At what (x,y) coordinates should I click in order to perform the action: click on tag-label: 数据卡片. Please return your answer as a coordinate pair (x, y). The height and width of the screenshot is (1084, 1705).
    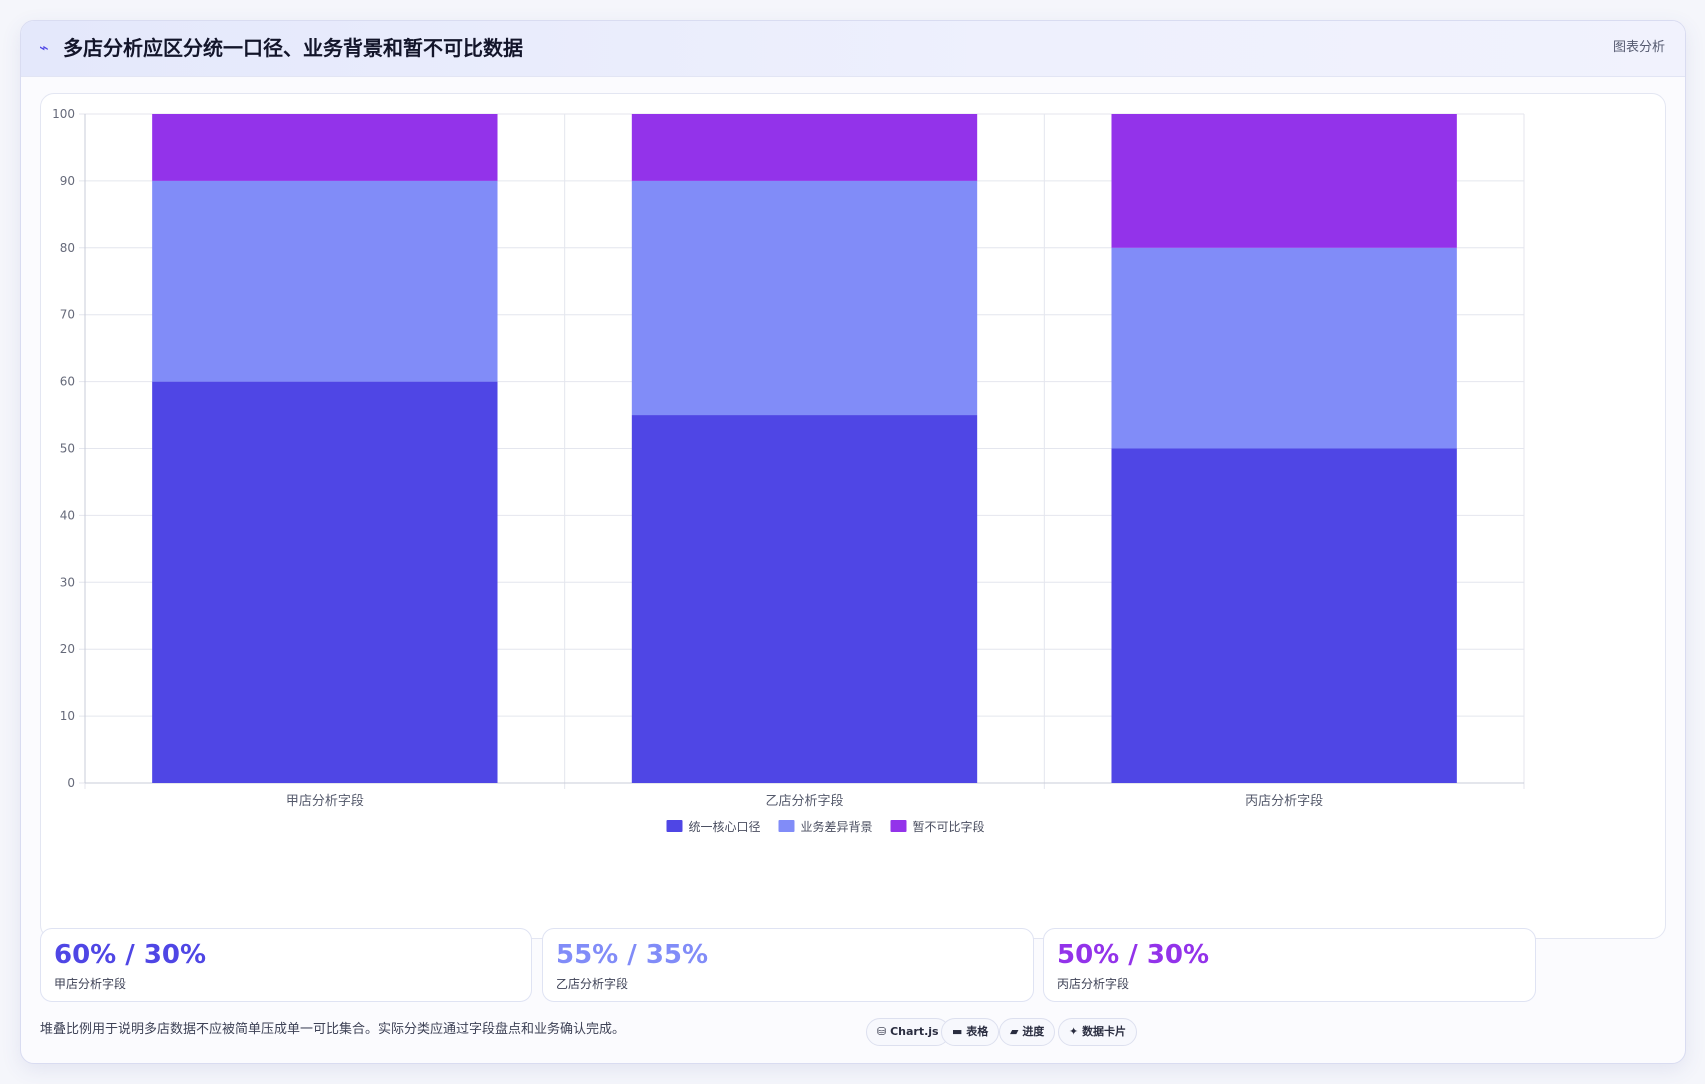
    Looking at the image, I should click on (1104, 1031).